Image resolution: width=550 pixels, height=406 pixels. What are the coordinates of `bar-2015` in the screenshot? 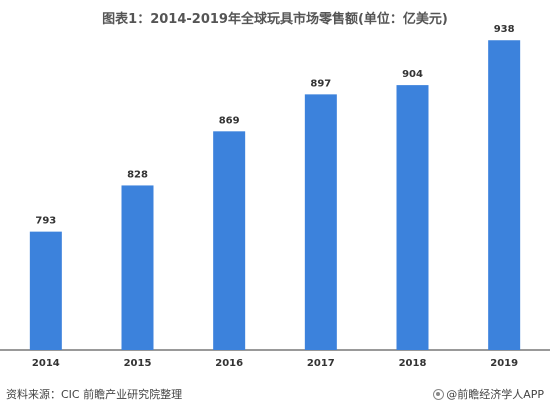 It's located at (137, 267).